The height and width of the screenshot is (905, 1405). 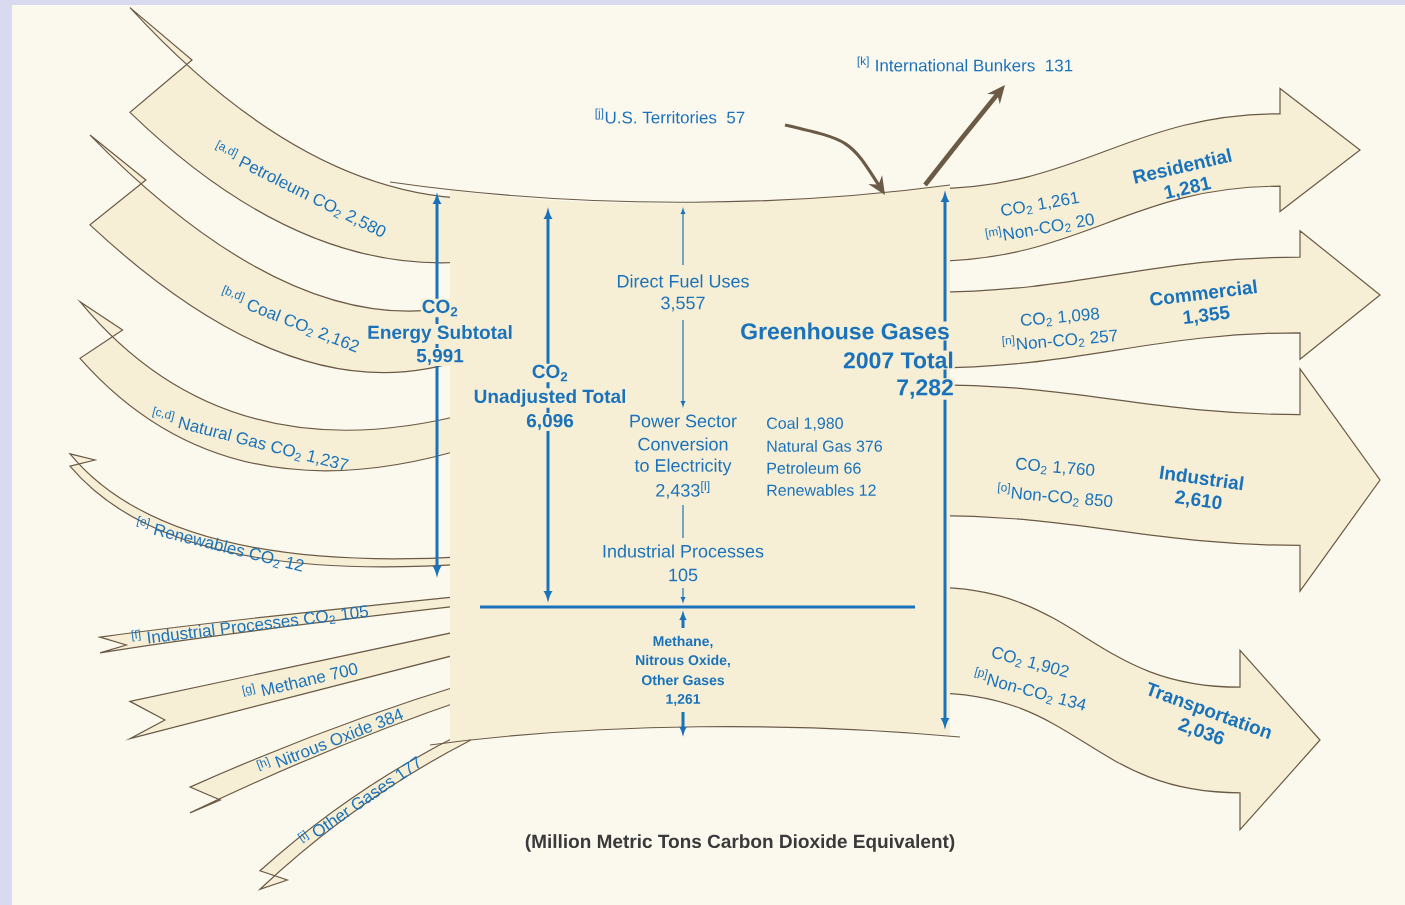 I want to click on text: $^{[o]}$Non-CO$_{2}$ 850, so click(x=1055, y=494).